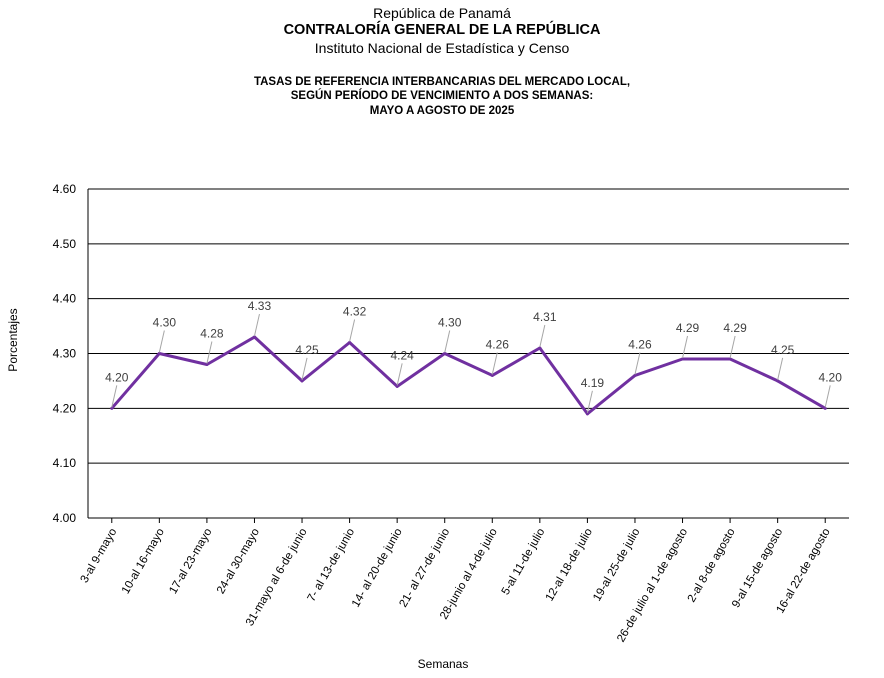 The height and width of the screenshot is (678, 884). I want to click on x-tick-label: 19-al 25-de julio, so click(616, 565).